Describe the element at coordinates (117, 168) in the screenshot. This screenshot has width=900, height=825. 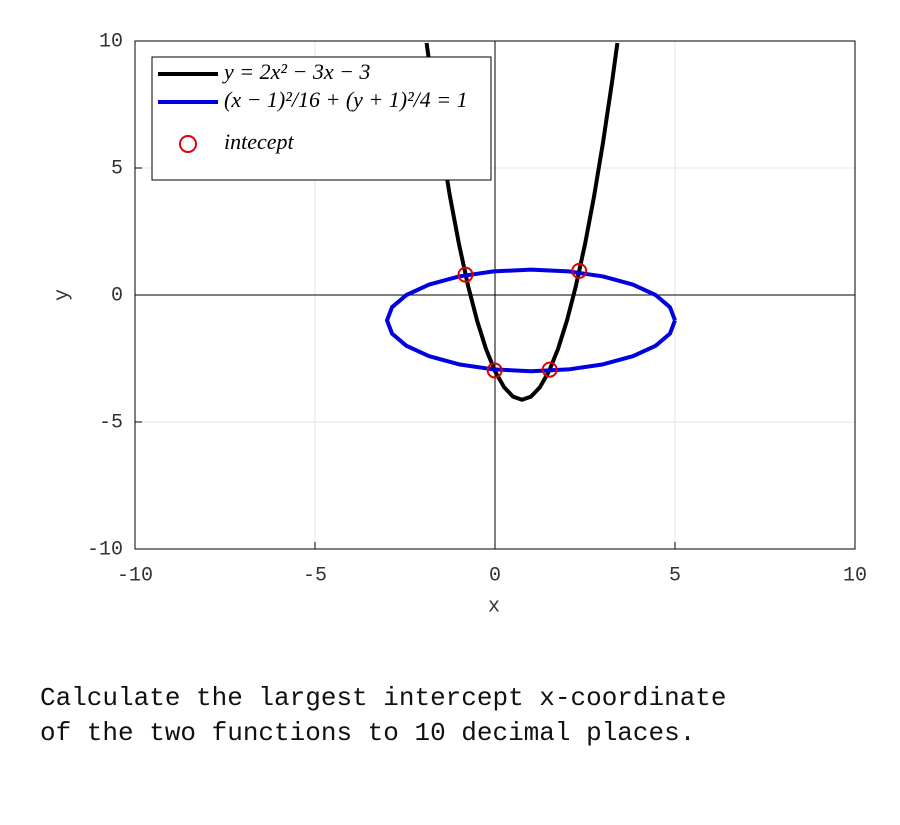
I see `y-tick-label: 5` at that location.